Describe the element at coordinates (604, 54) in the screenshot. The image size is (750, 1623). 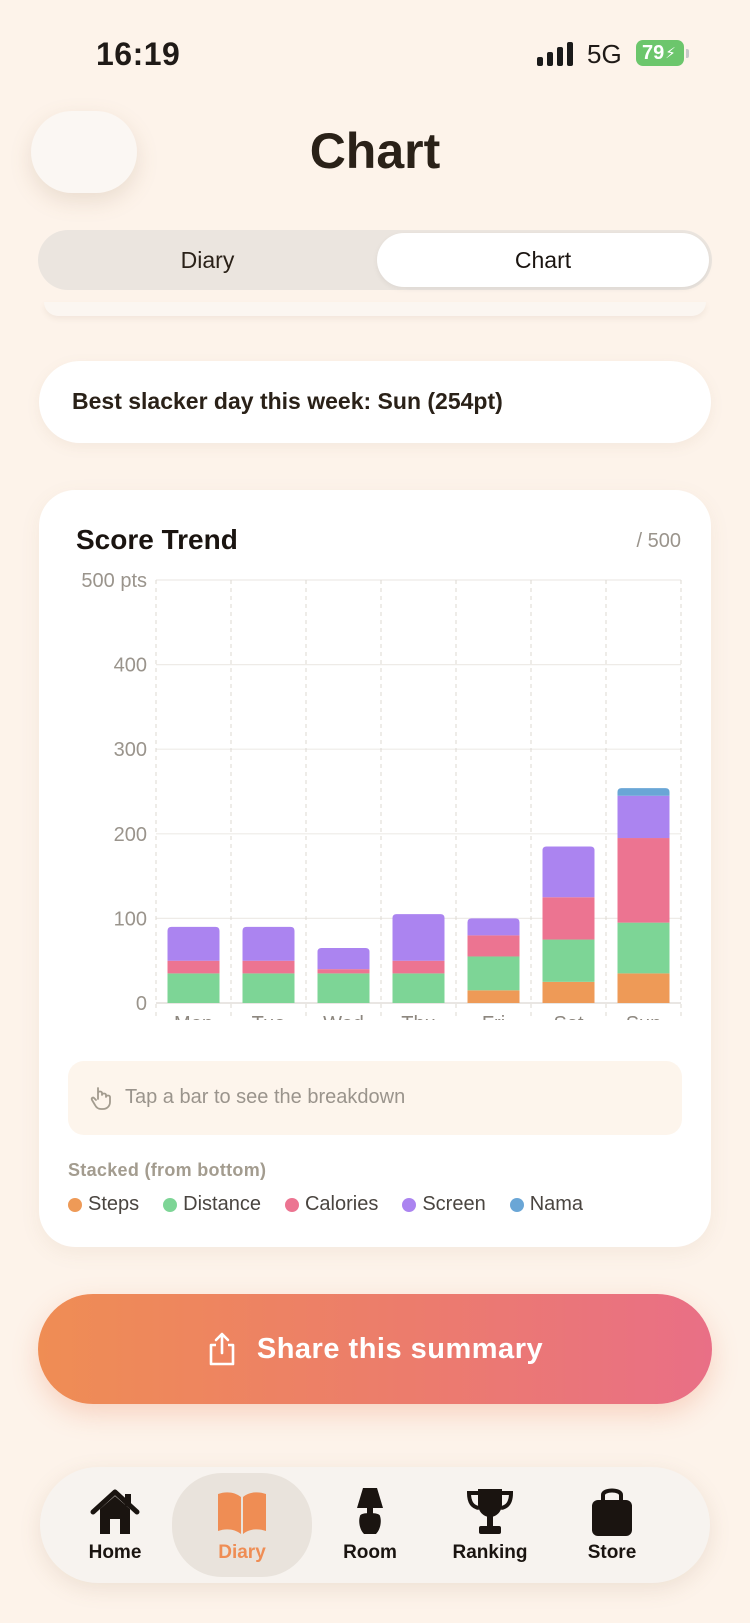
I see `network-label: 5G` at that location.